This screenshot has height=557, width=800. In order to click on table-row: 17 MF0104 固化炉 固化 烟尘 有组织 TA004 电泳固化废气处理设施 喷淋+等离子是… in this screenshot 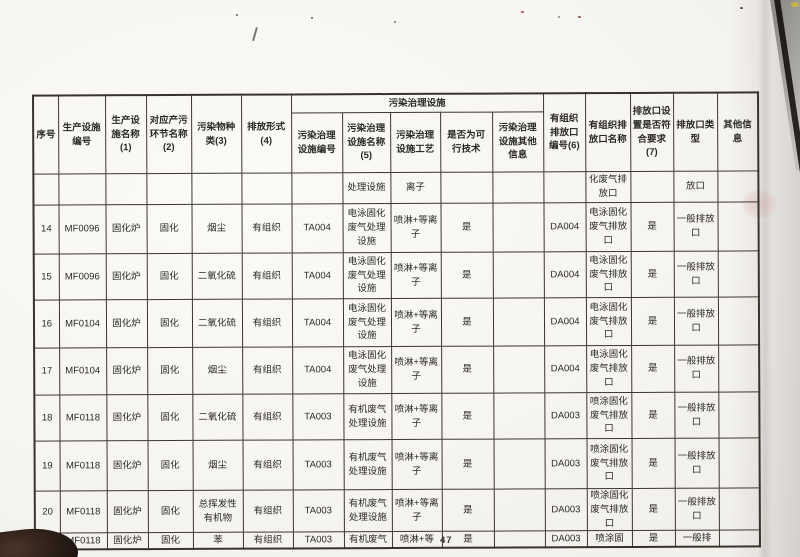, I will do `click(397, 370)`.